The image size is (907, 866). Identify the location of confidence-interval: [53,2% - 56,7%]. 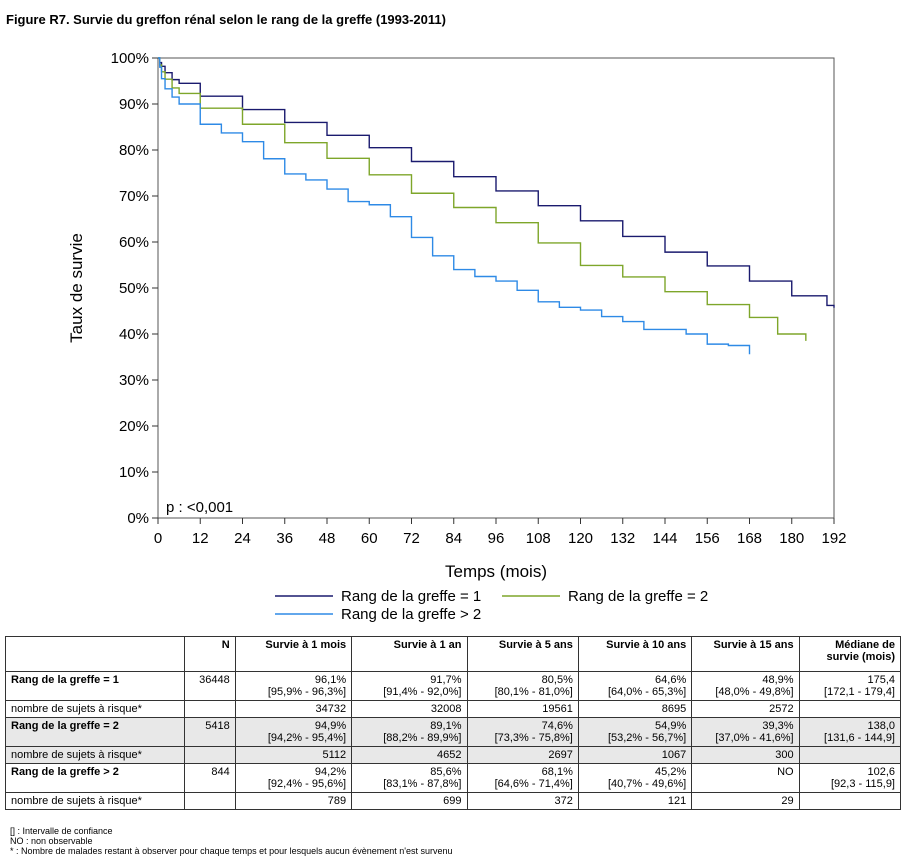
(647, 738).